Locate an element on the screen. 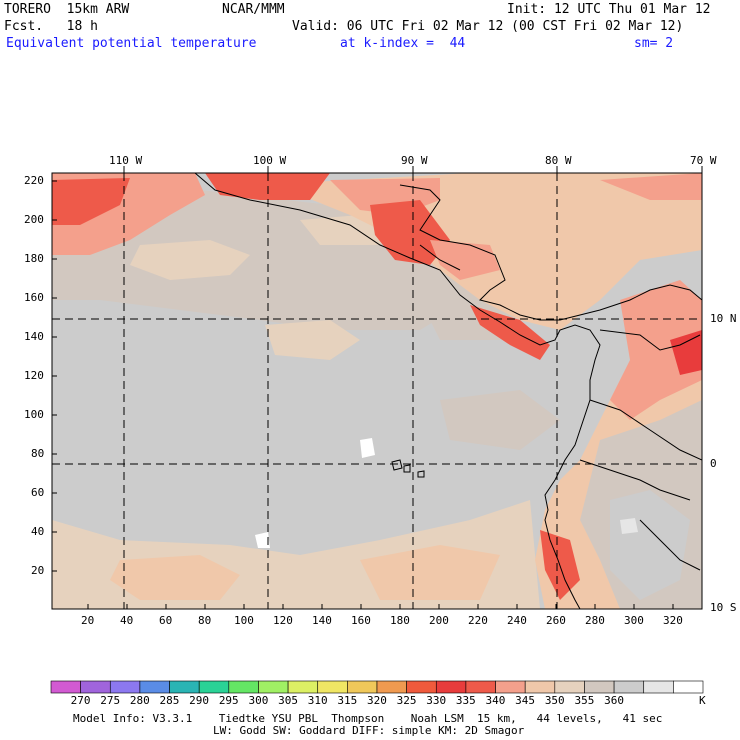 This screenshot has width=740, height=740. colorbar-label: 320 is located at coordinates (377, 700).